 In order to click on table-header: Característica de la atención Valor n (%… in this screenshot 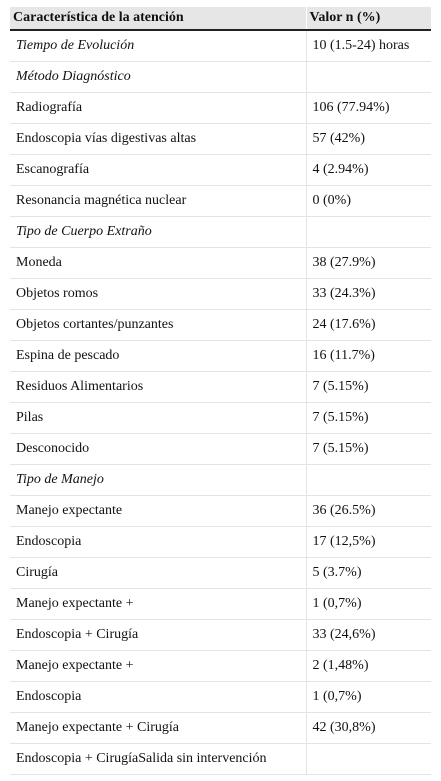, I will do `click(220, 19)`.